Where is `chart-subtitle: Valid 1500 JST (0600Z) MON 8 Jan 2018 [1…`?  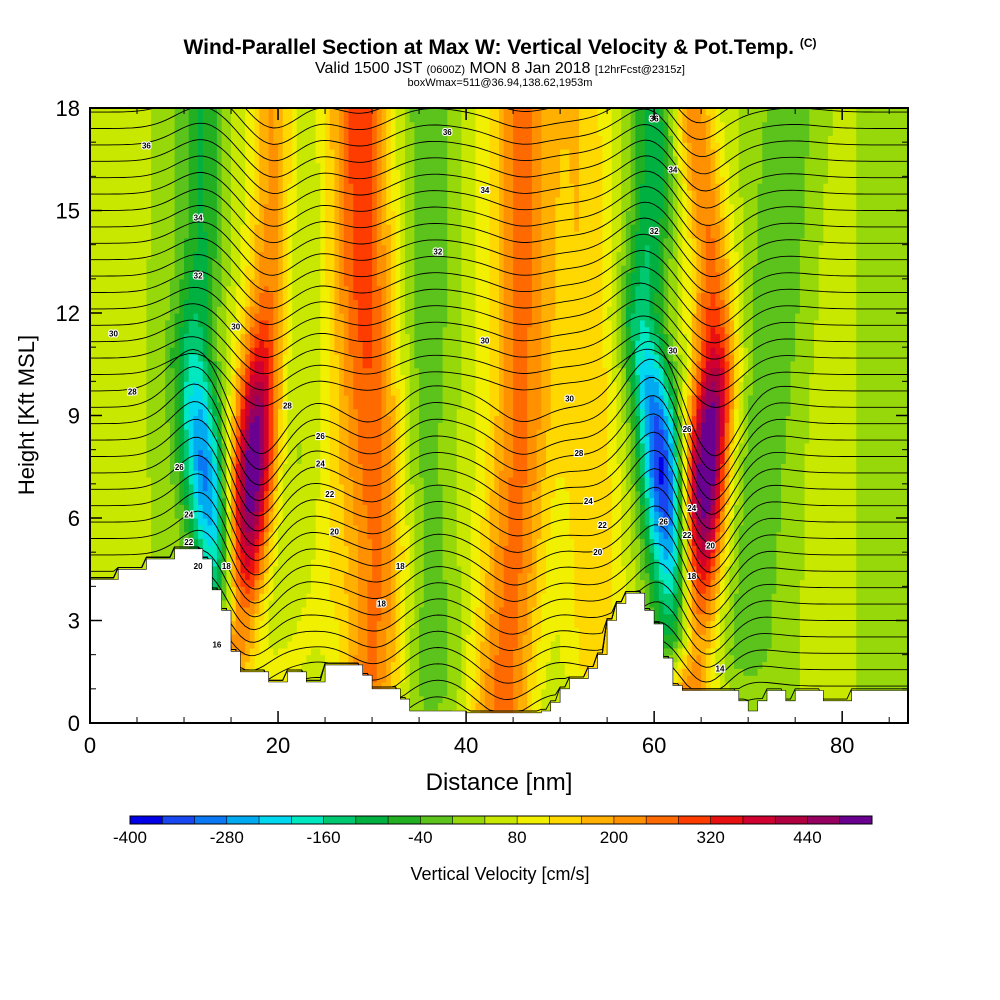 chart-subtitle: Valid 1500 JST (0600Z) MON 8 Jan 2018 [1… is located at coordinates (500, 69).